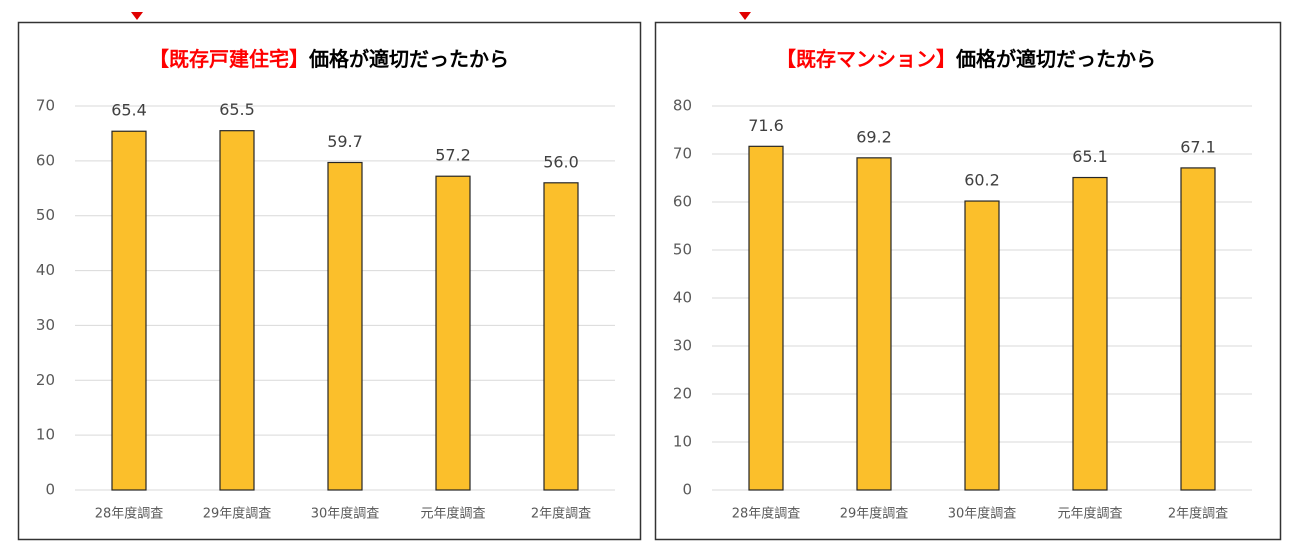  Describe the element at coordinates (237, 109) in the screenshot. I see `value-label: 65.5` at that location.